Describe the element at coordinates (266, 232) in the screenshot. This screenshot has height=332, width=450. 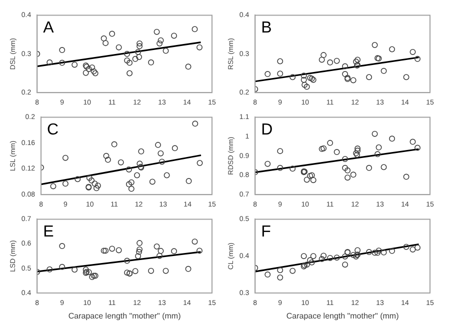
I see `chart-title: F` at that location.